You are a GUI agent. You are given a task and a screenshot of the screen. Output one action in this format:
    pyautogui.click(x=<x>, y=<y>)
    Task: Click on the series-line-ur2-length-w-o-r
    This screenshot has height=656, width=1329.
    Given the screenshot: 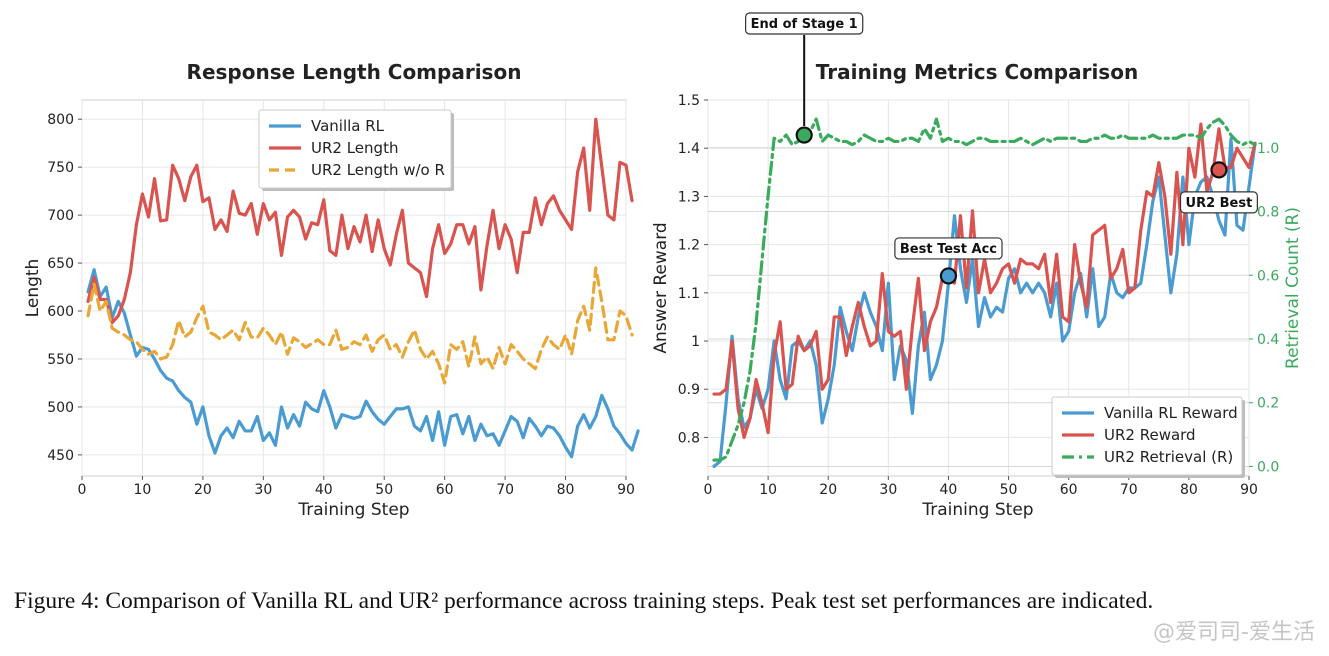 What is the action you would take?
    pyautogui.click(x=360, y=325)
    